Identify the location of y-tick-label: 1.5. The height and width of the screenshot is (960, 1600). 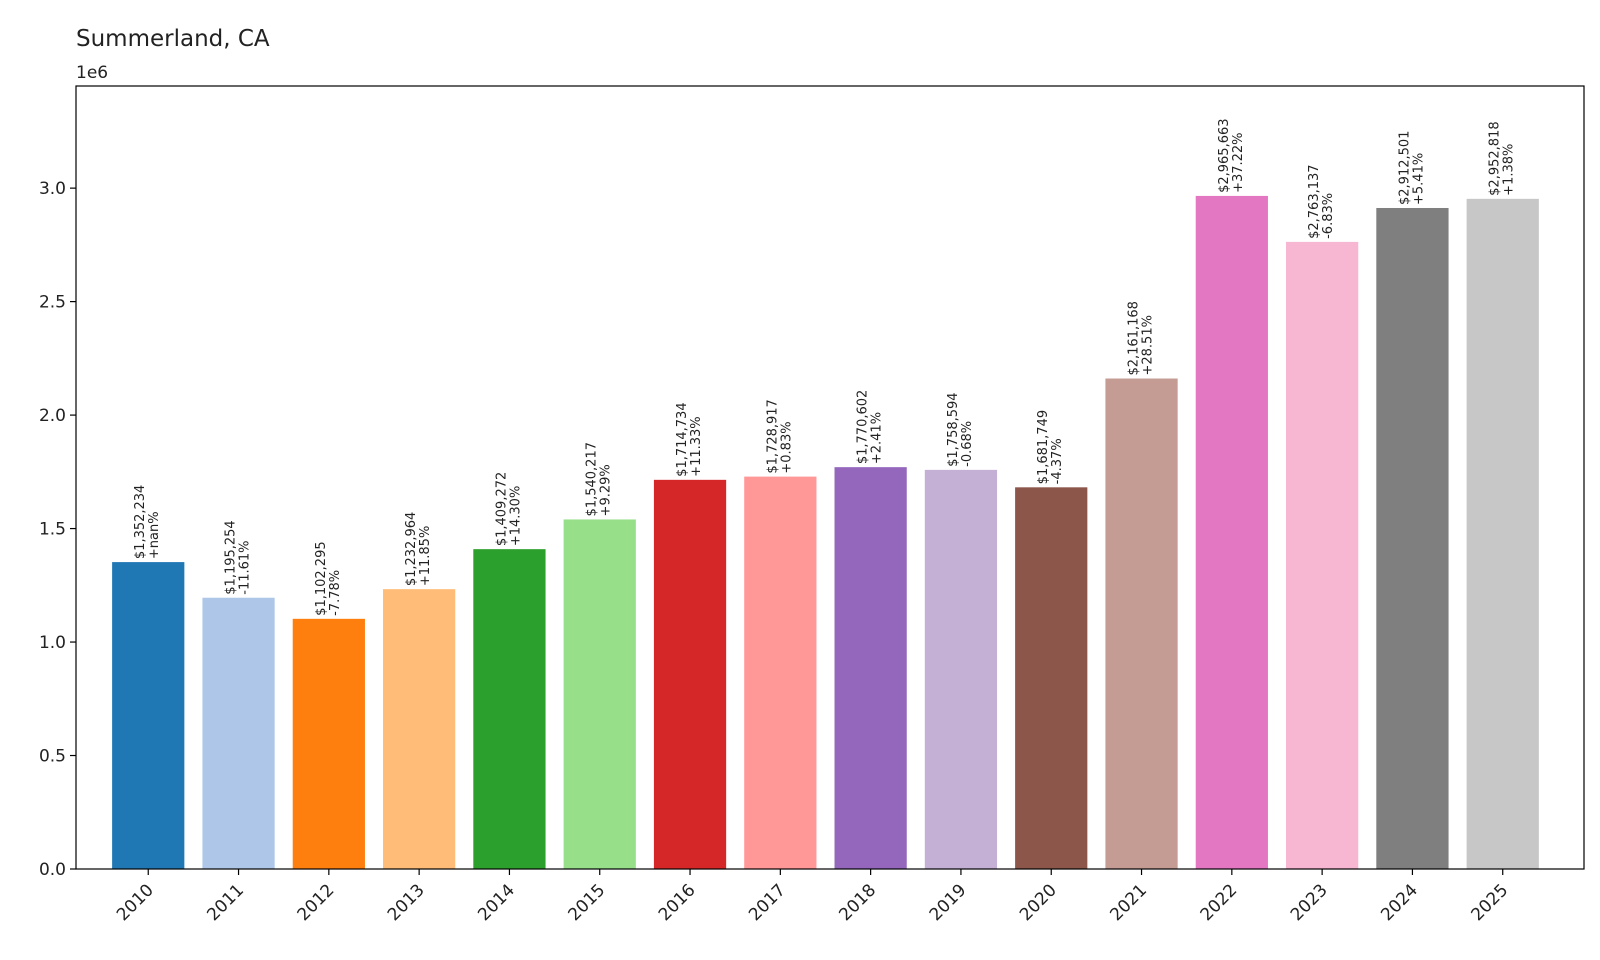
(52, 530).